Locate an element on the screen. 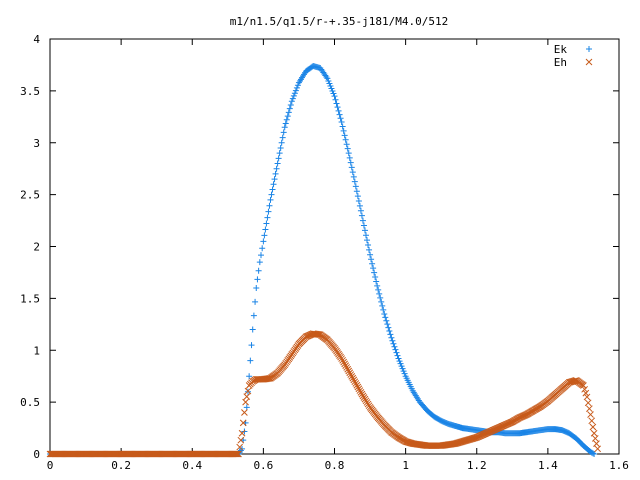 Image resolution: width=640 pixels, height=480 pixels. x-tick-label: 0.8 is located at coordinates (335, 465).